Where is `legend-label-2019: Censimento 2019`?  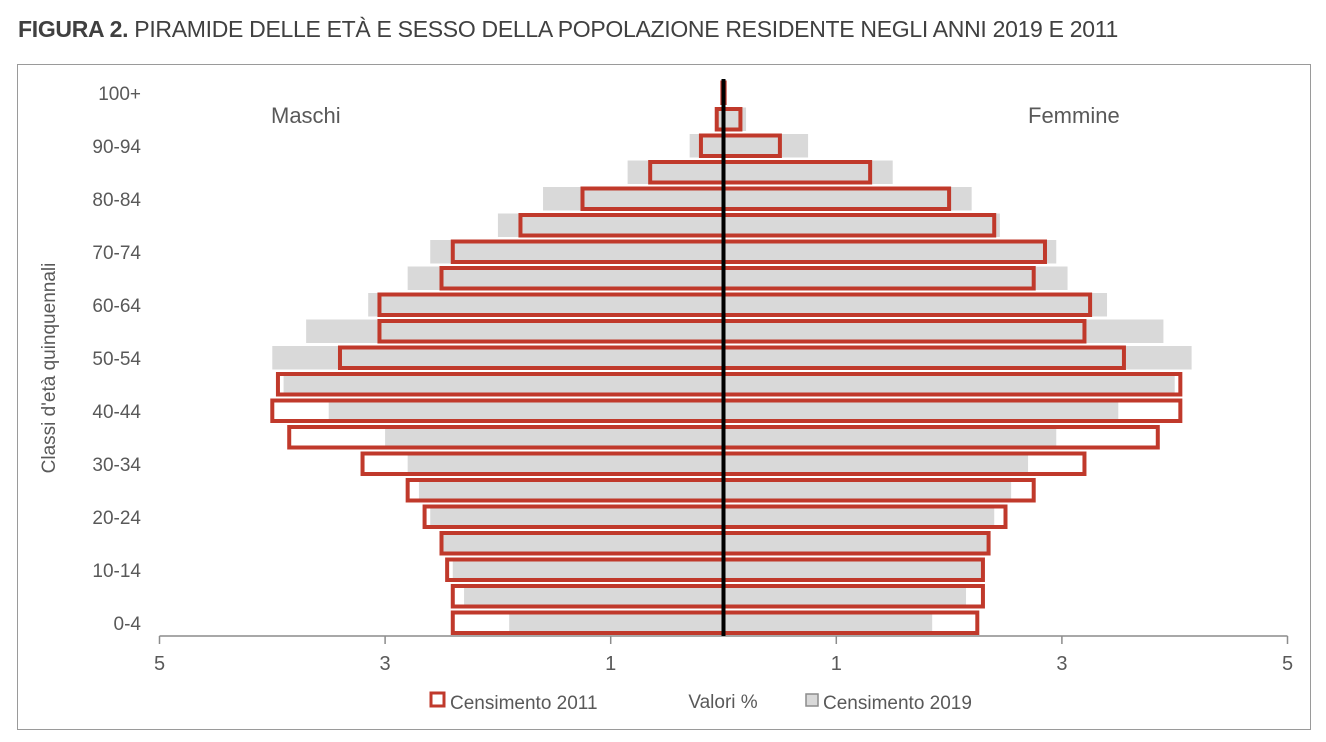
legend-label-2019: Censimento 2019 is located at coordinates (897, 703).